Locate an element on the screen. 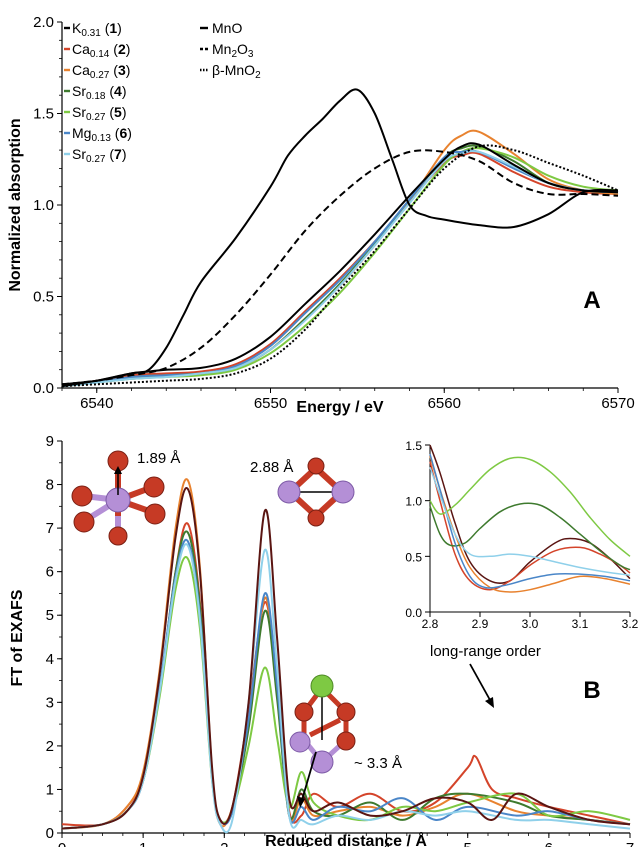 This screenshot has height=847, width=640. legend-item-mg: Mg0.13 (6) is located at coordinates (98, 134).